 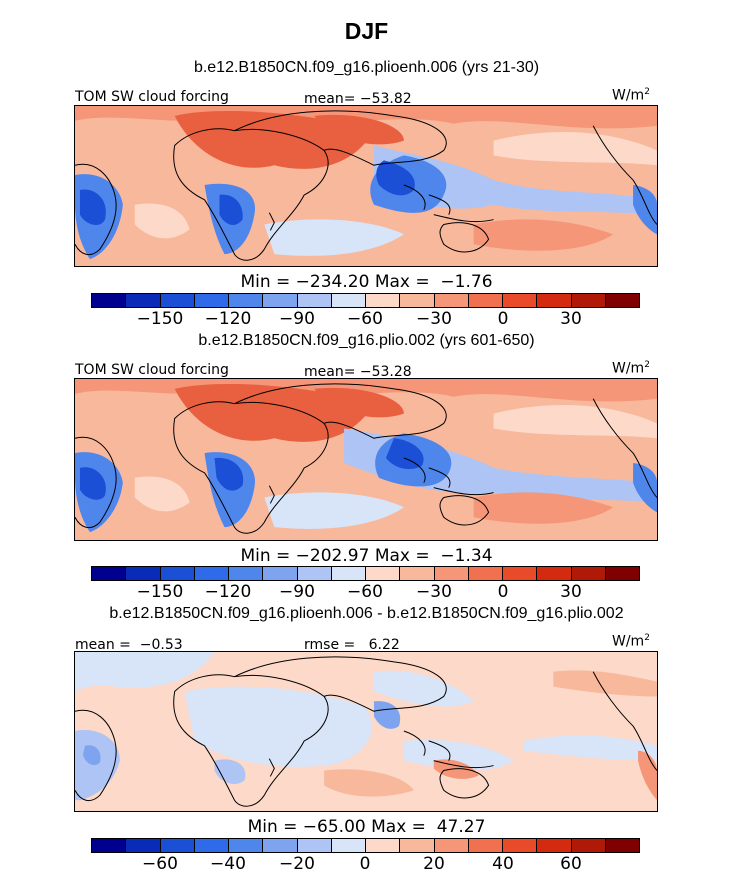 I want to click on panel-1-tick: −150, so click(x=160, y=319).